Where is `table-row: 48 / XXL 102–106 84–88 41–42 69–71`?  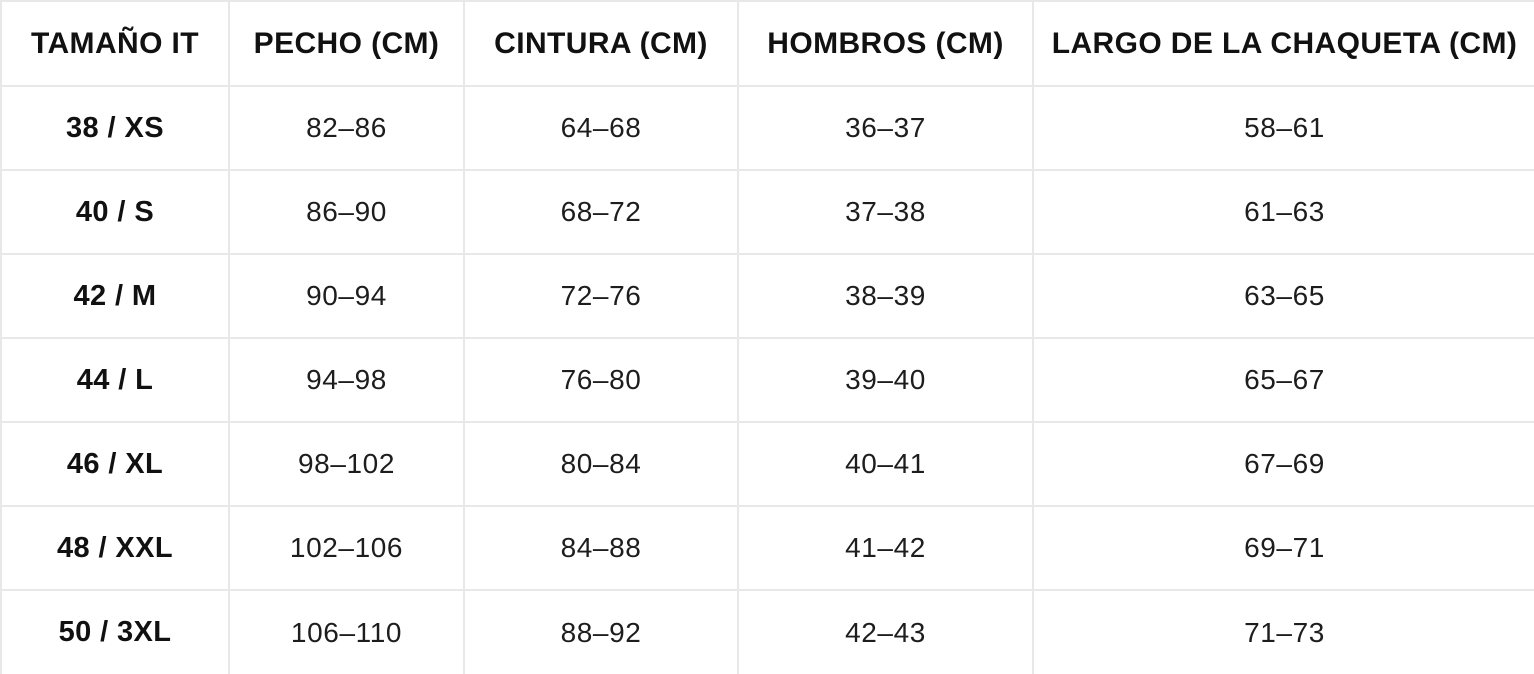
table-row: 48 / XXL 102–106 84–88 41–42 69–71 is located at coordinates (767, 548).